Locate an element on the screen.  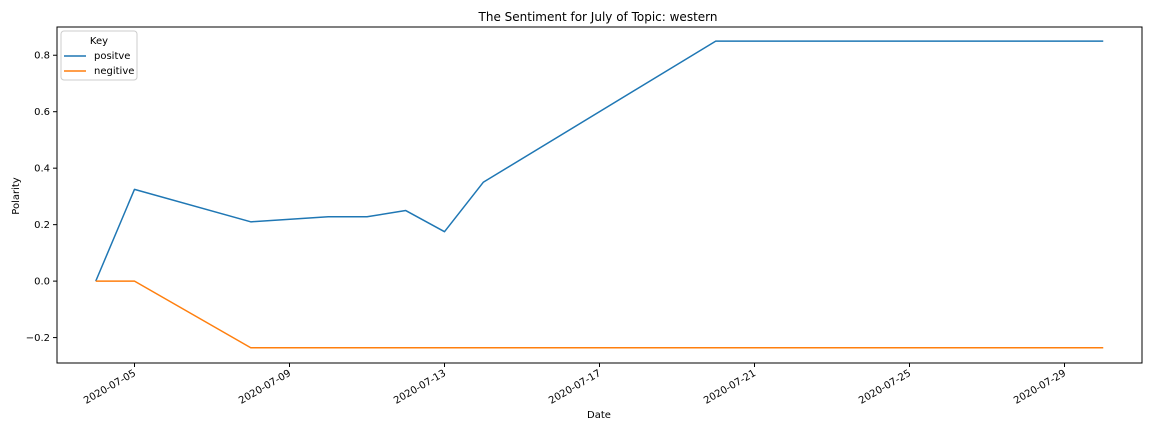
y-tick-label: −0.2 is located at coordinates (38, 338).